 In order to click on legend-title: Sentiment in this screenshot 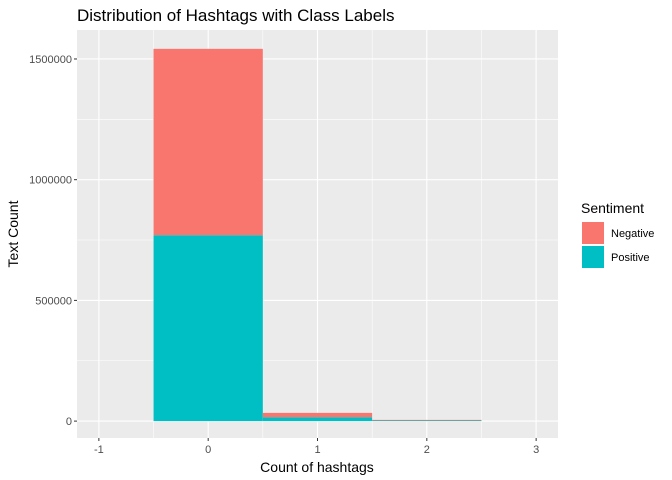, I will do `click(612, 208)`.